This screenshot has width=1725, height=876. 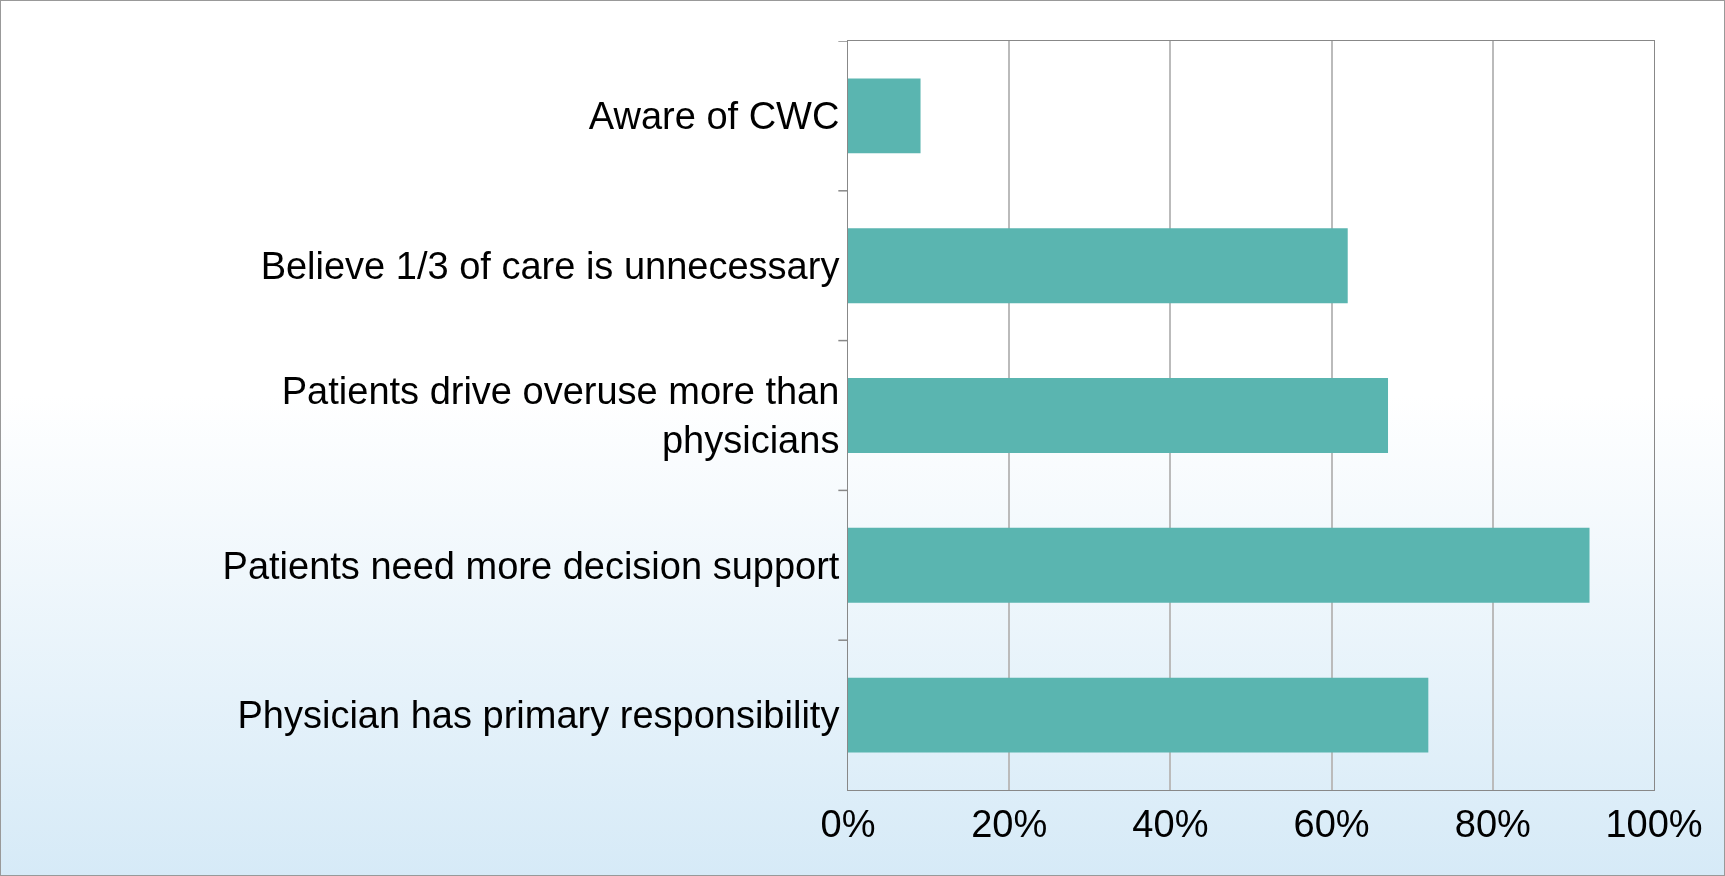 I want to click on y-tick-label: Aware of CWC, so click(x=714, y=116).